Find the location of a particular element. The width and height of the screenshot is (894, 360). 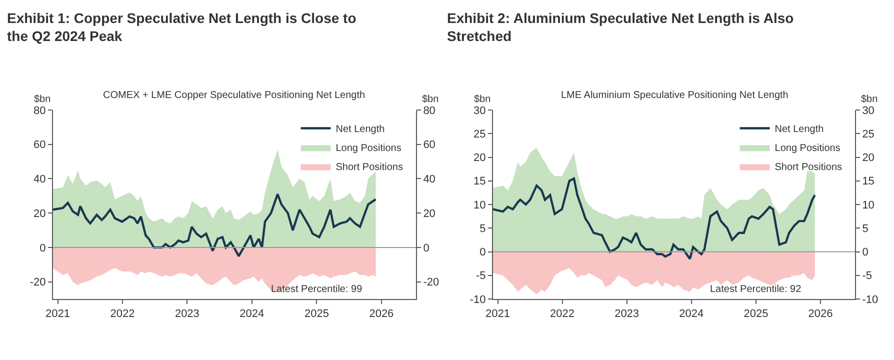

y-tick-label: 15 is located at coordinates (480, 182).